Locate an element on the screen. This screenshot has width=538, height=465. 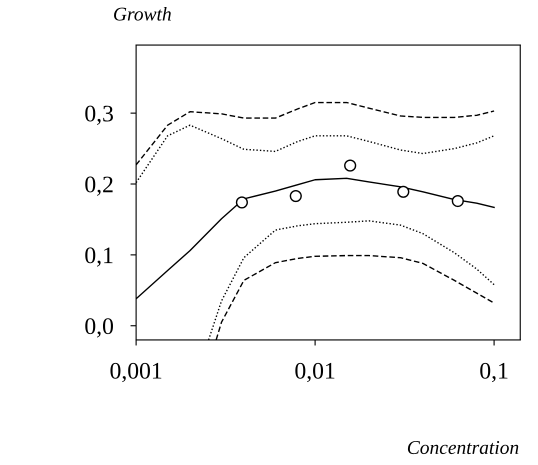
chart-title: Growth is located at coordinates (142, 13).